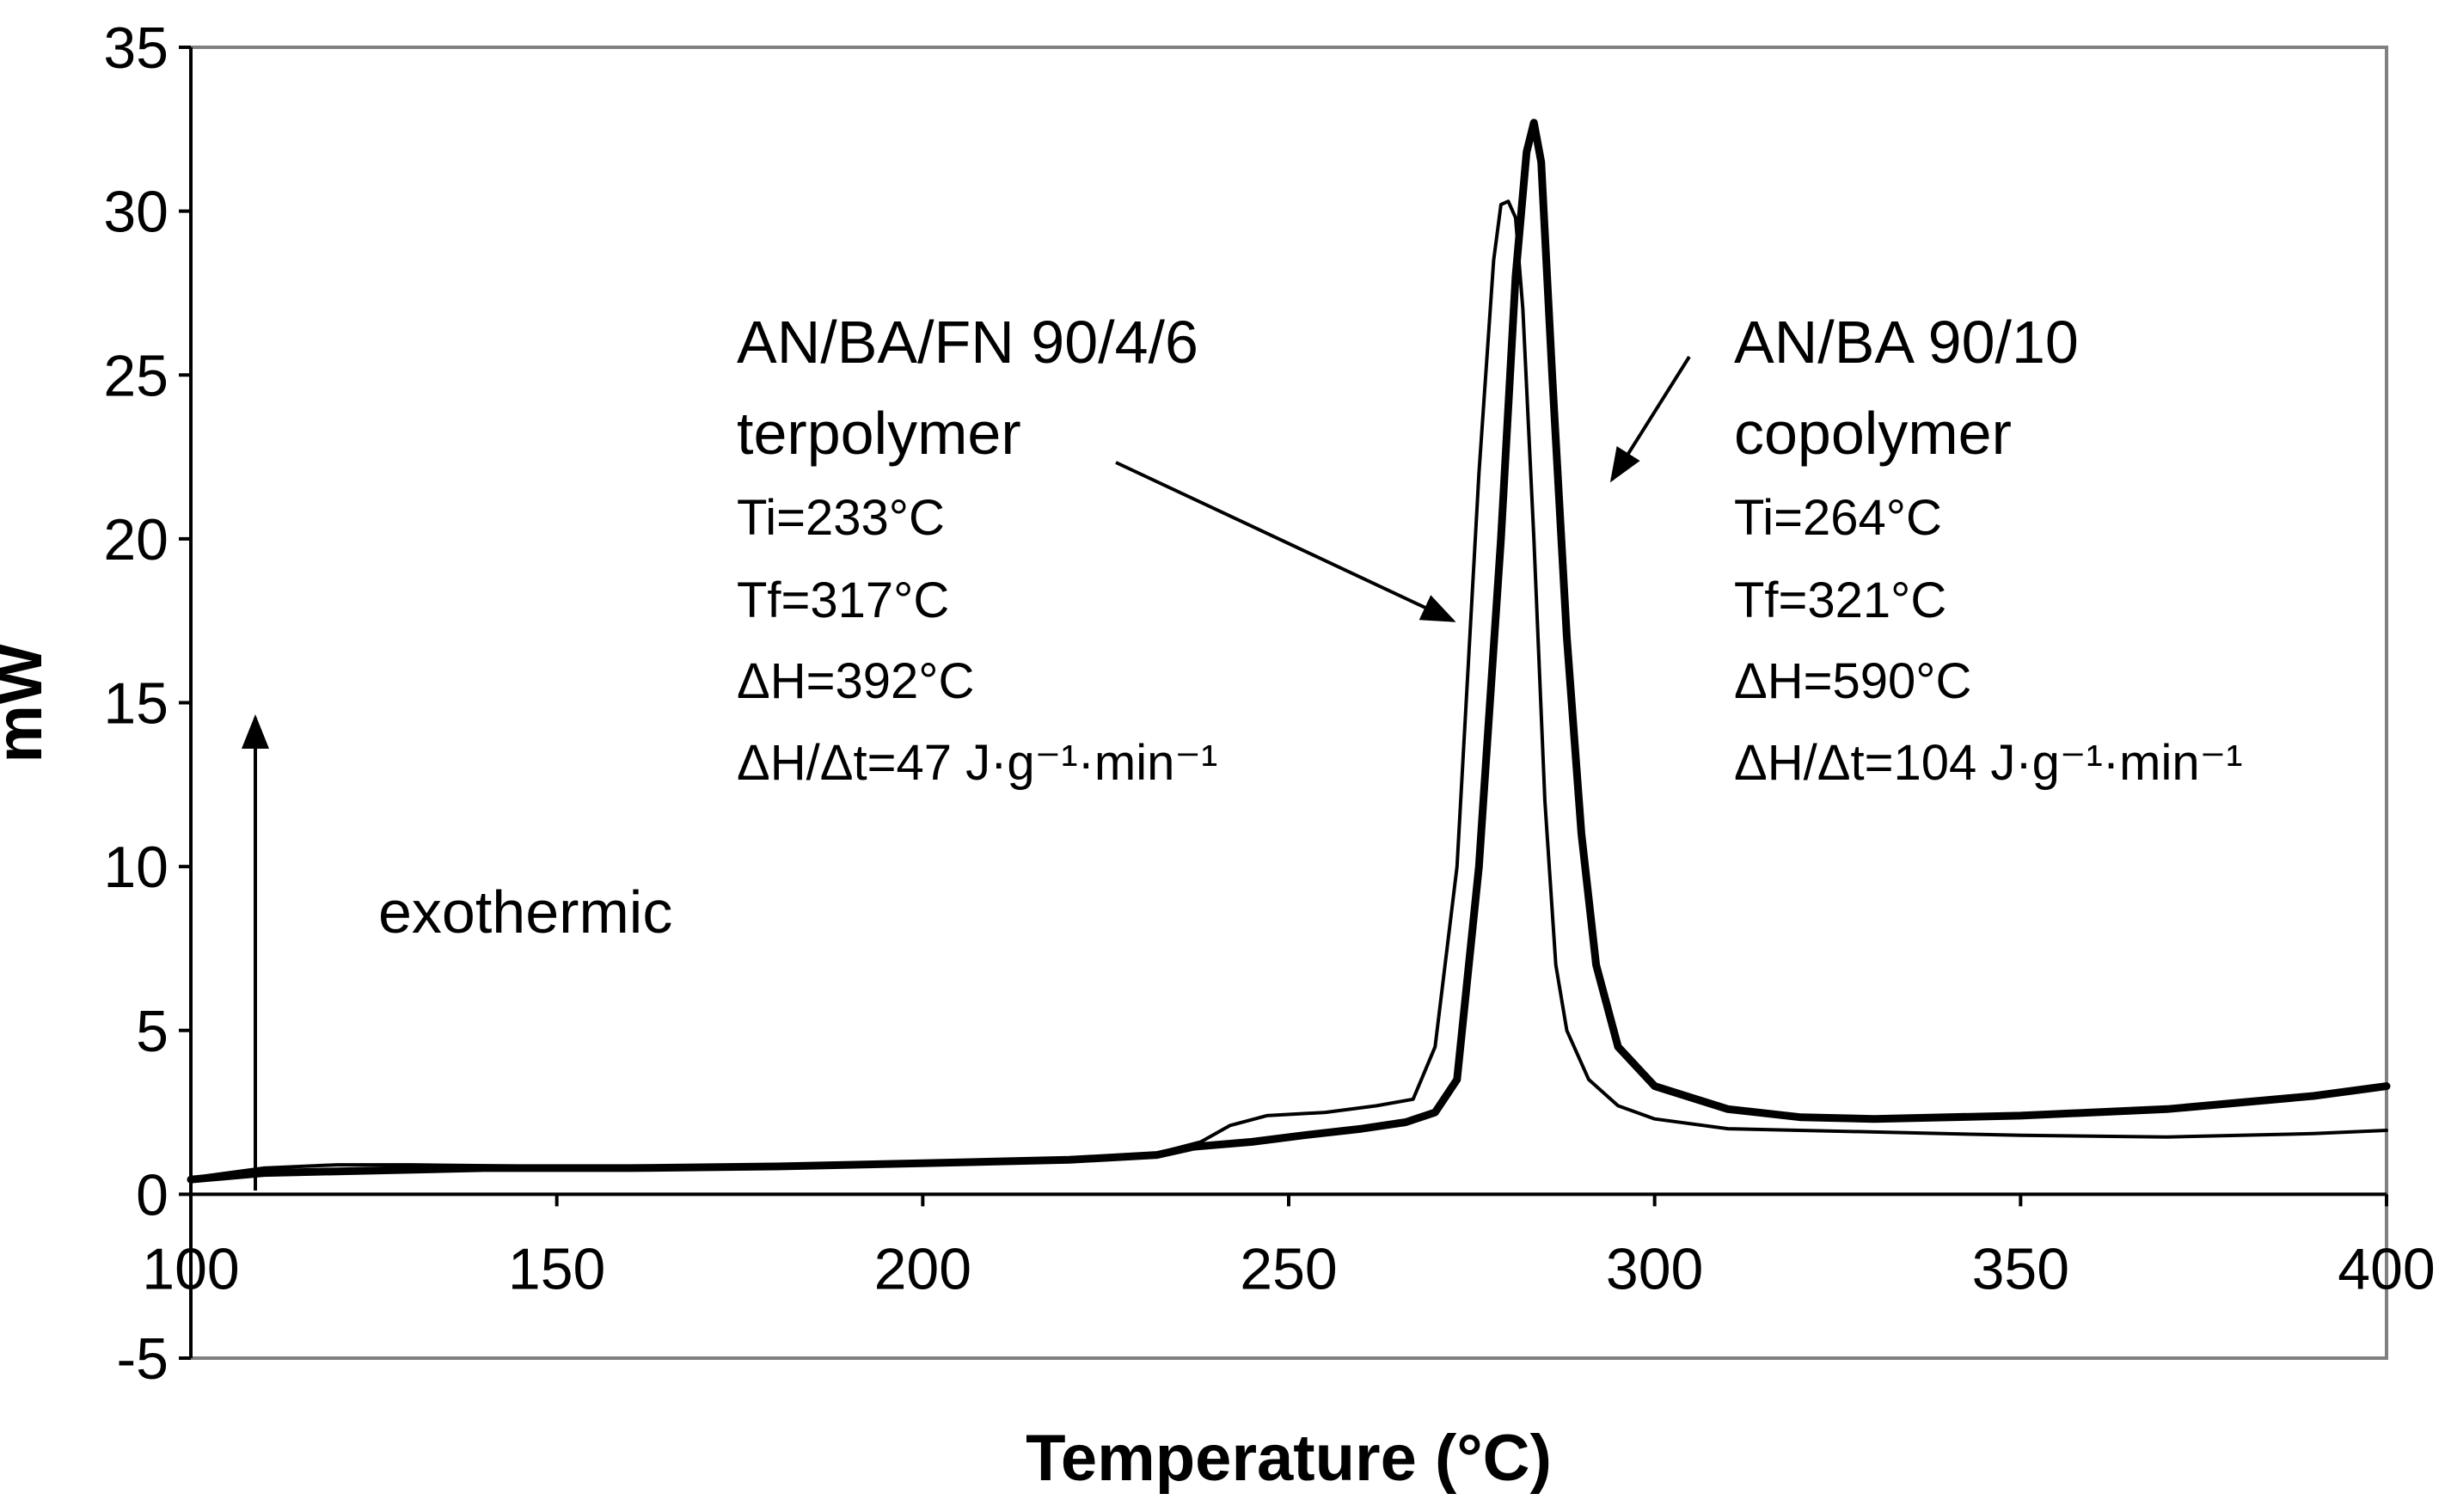  What do you see at coordinates (1288, 1268) in the screenshot?
I see `x-tick-label: 250` at bounding box center [1288, 1268].